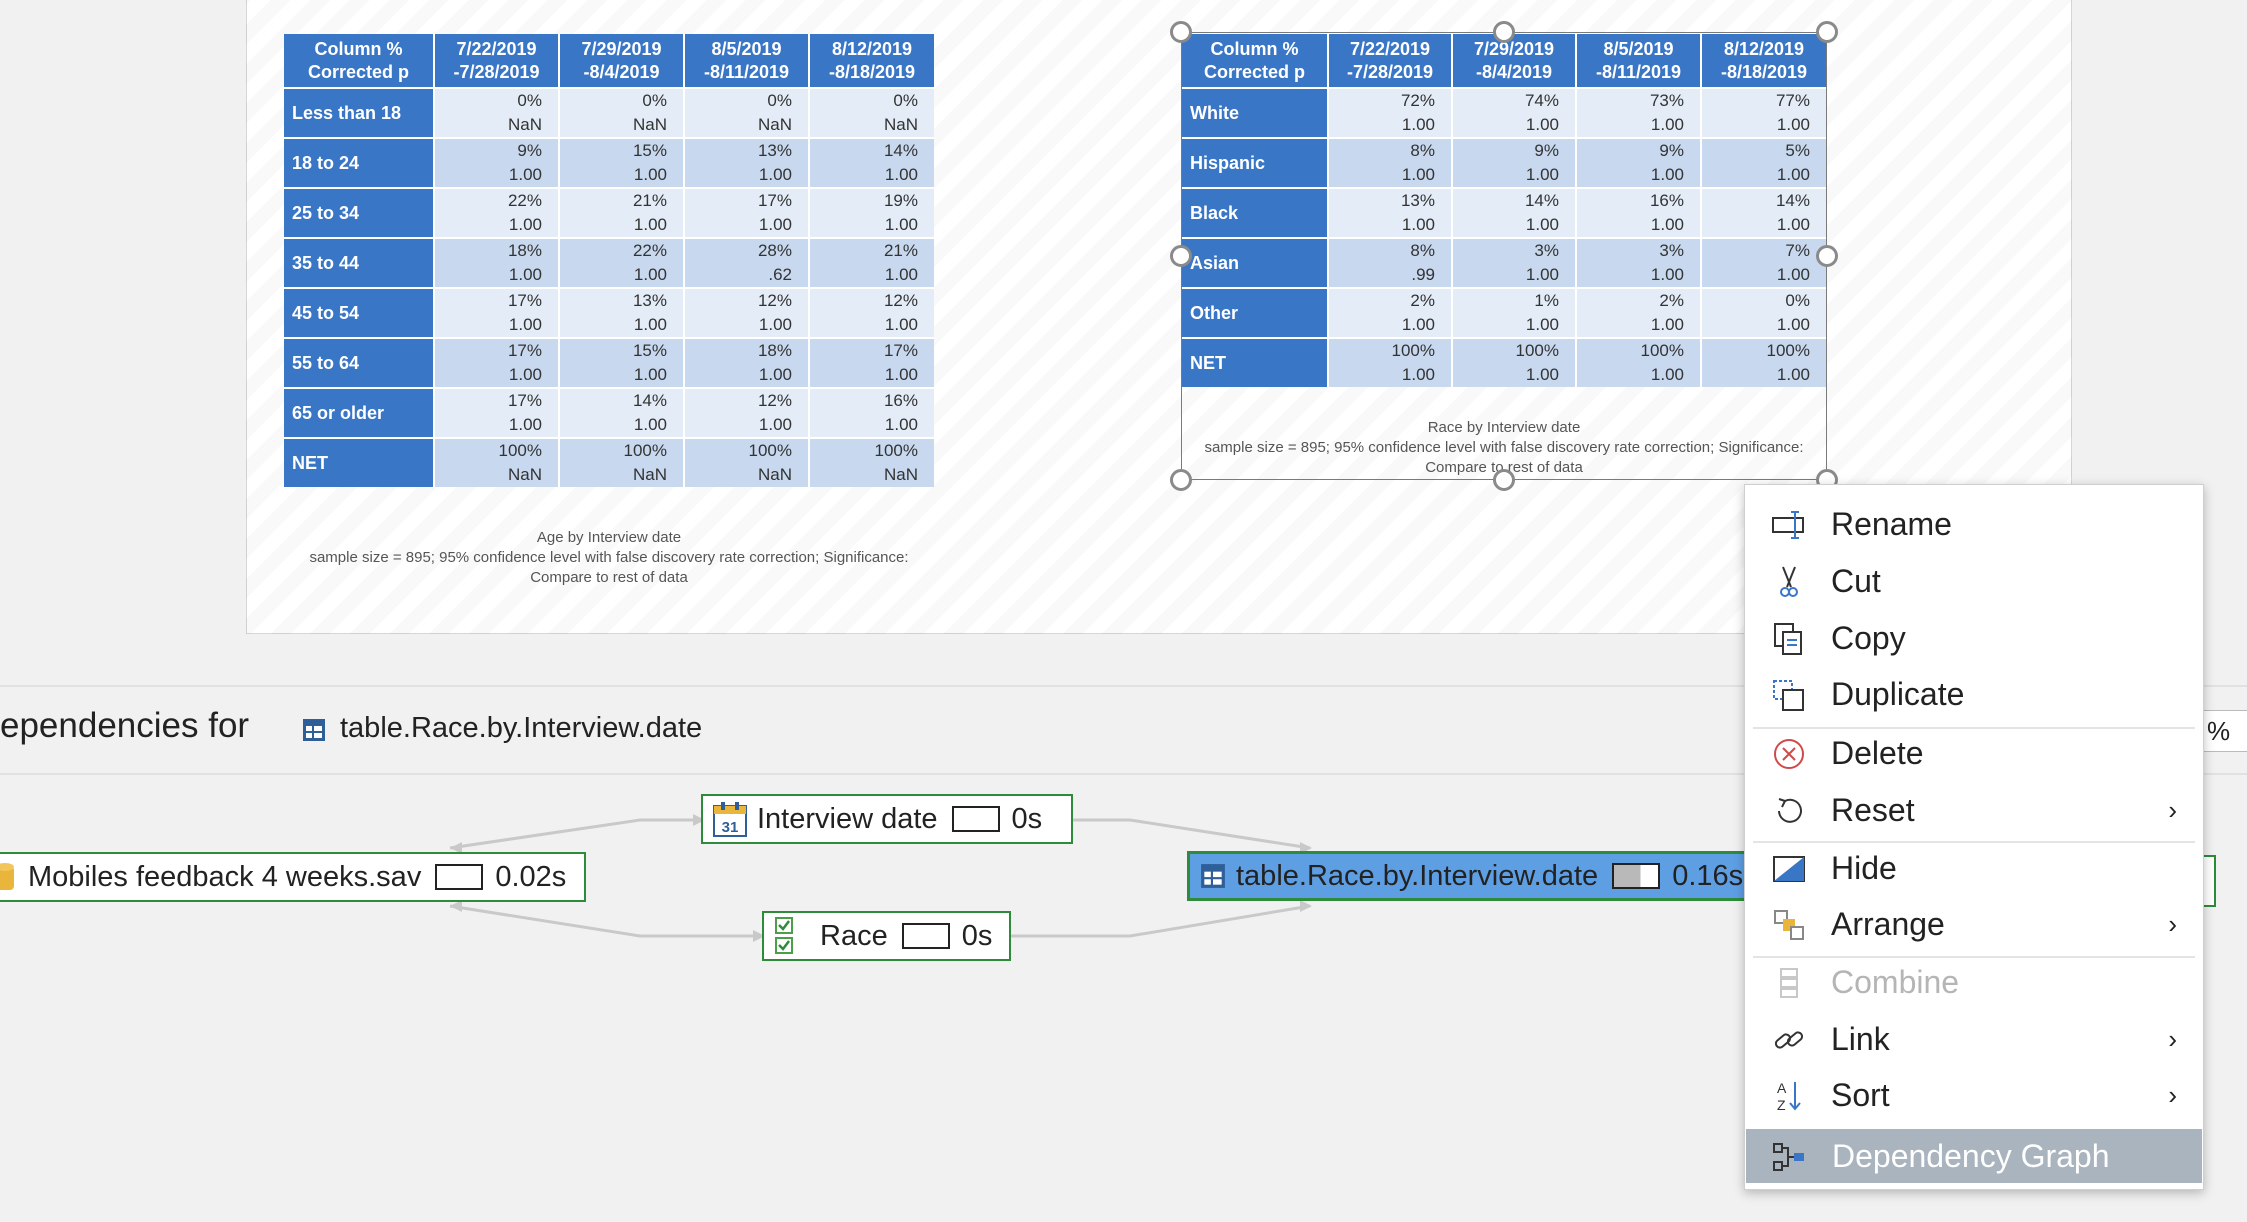  What do you see at coordinates (871, 412) in the screenshot?
I see `table-cell: 16% 1.00` at bounding box center [871, 412].